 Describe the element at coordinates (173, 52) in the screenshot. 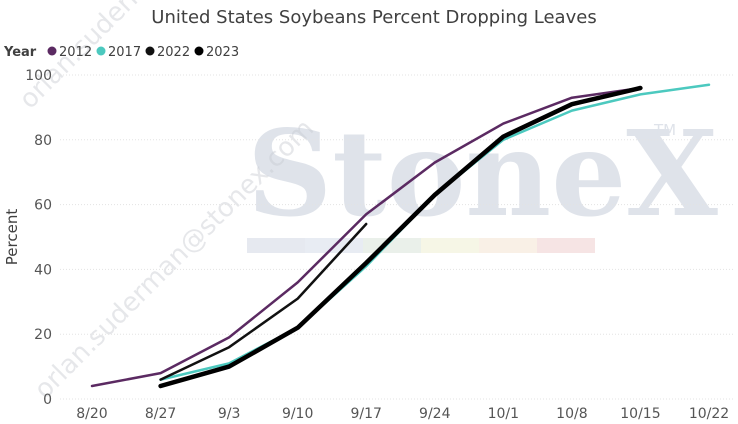

I see `legend-label: 2022` at that location.